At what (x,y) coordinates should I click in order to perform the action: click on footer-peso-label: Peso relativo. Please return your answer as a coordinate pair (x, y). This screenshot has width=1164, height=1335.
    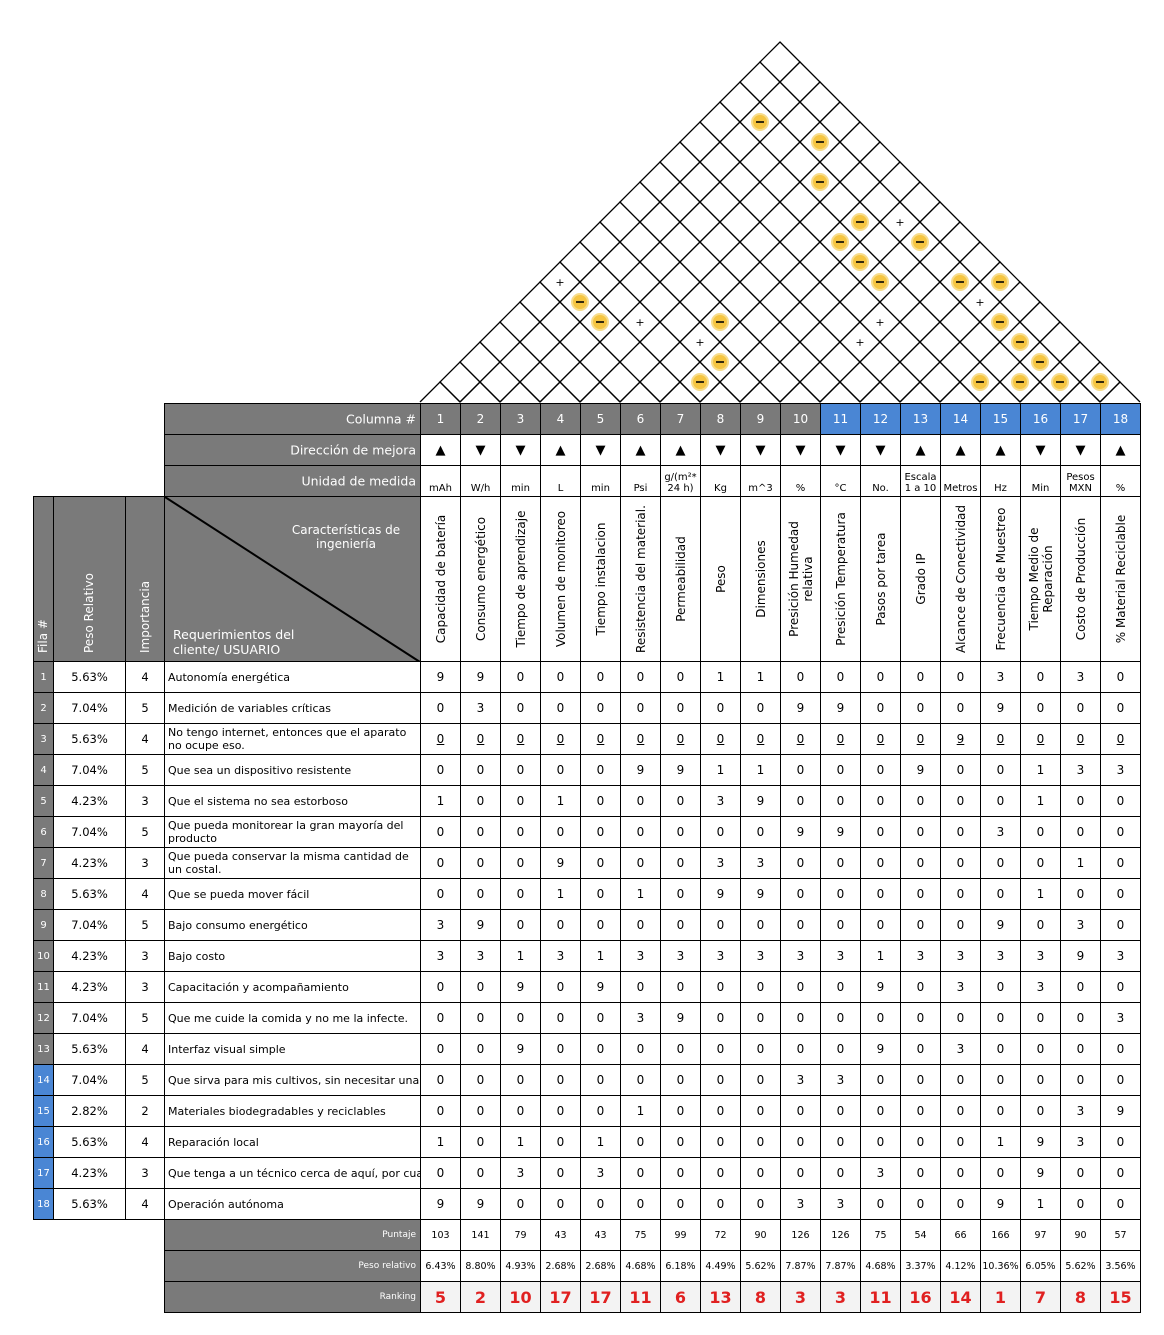
    Looking at the image, I should click on (292, 1266).